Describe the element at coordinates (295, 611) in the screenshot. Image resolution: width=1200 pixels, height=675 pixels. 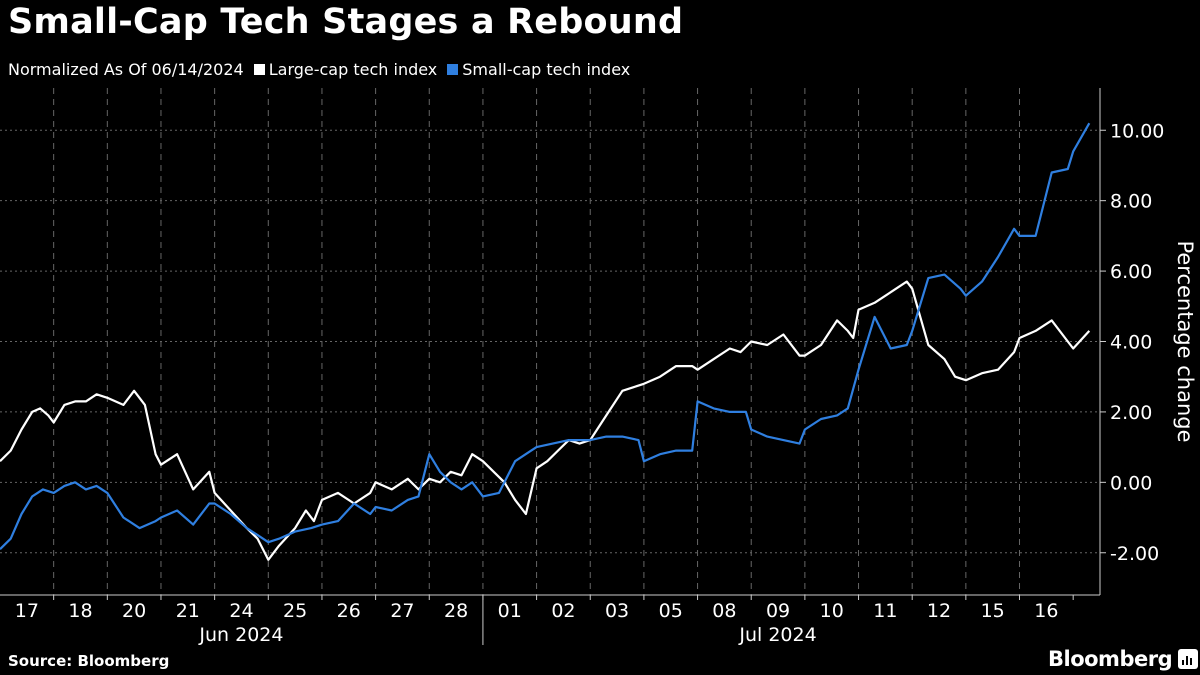
I see `x-tick-label: 25` at that location.